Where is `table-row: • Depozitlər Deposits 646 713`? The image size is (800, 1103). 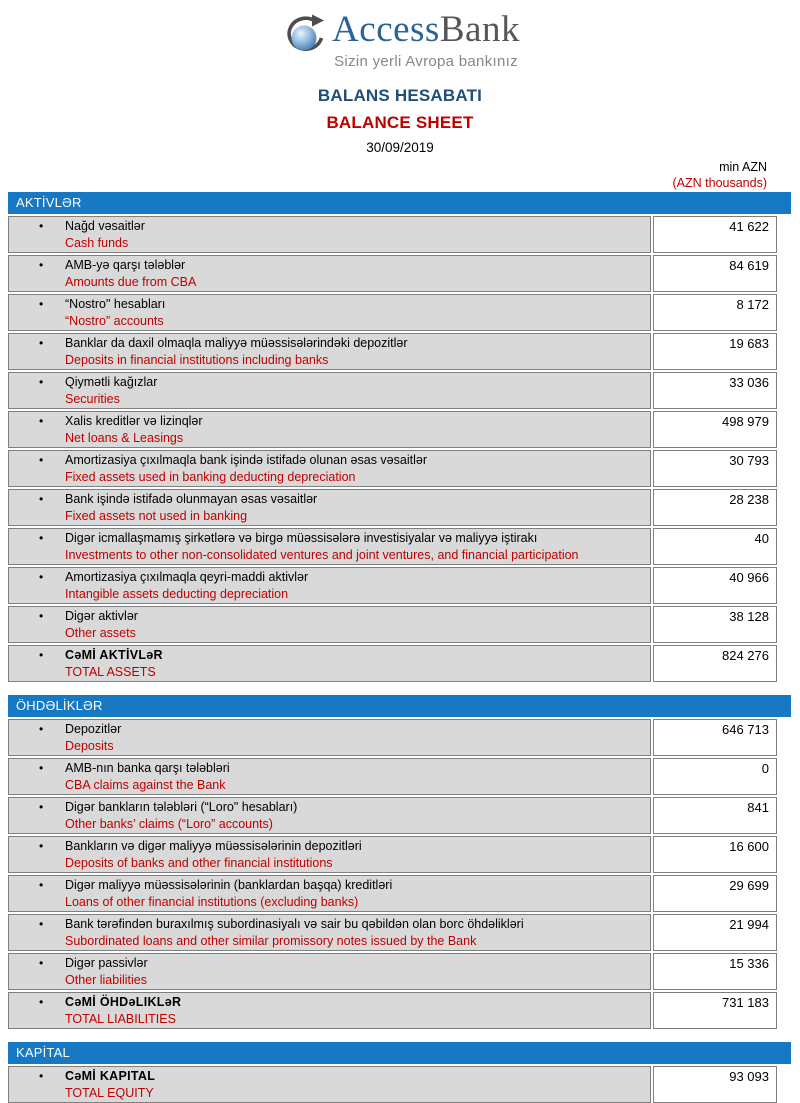 table-row: • Depozitlər Deposits 646 713 is located at coordinates (392, 737).